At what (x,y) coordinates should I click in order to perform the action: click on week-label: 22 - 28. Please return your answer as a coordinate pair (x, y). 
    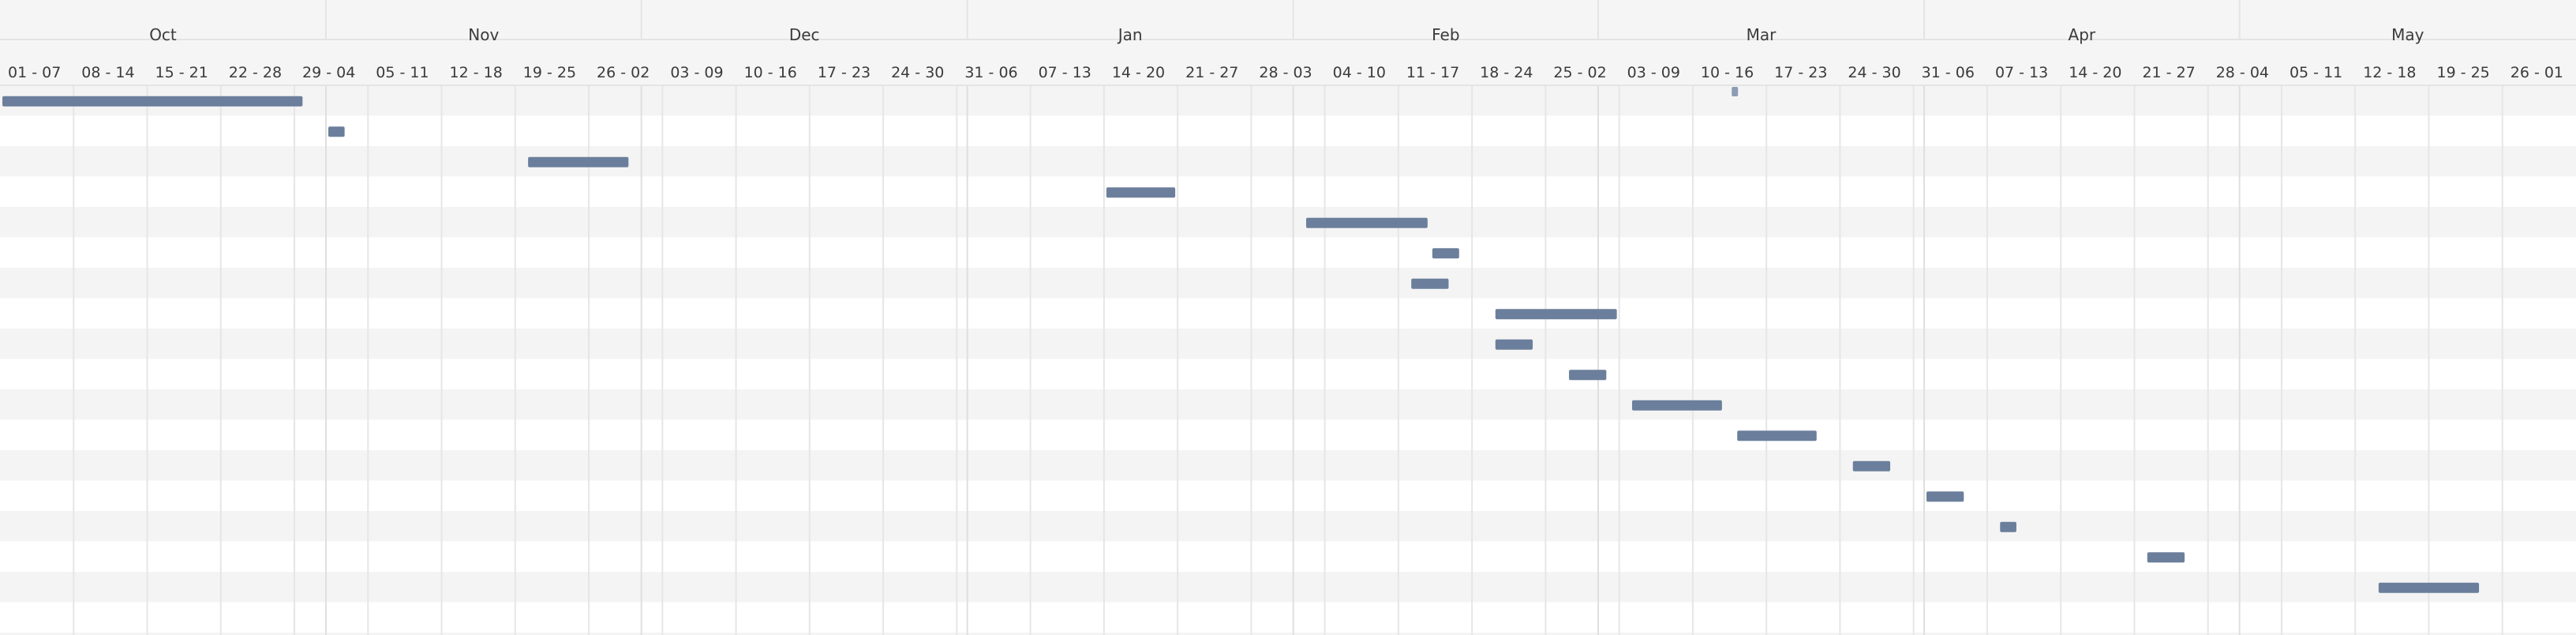
    Looking at the image, I should click on (255, 72).